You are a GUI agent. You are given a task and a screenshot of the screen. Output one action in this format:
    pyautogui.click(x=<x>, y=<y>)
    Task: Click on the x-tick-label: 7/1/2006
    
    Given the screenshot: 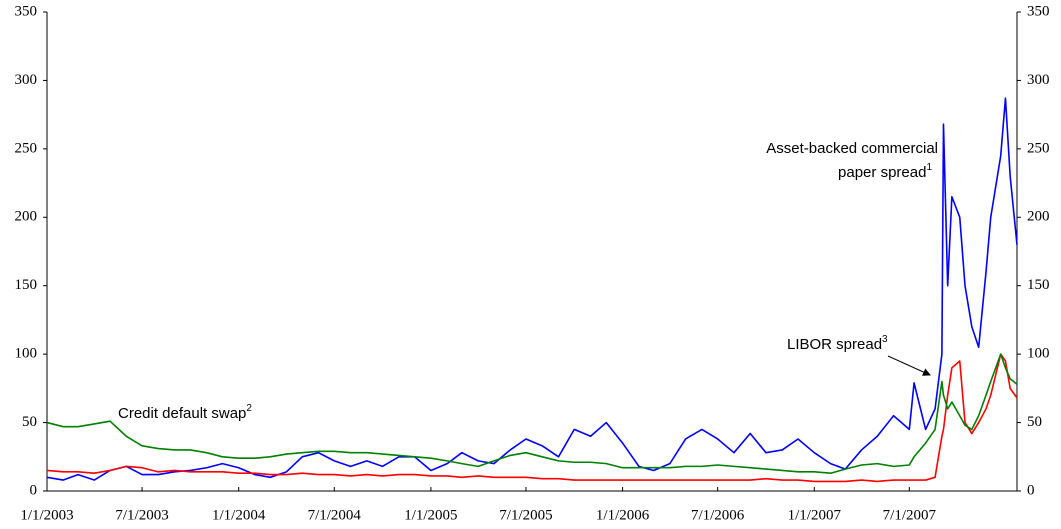 What is the action you would take?
    pyautogui.click(x=718, y=515)
    